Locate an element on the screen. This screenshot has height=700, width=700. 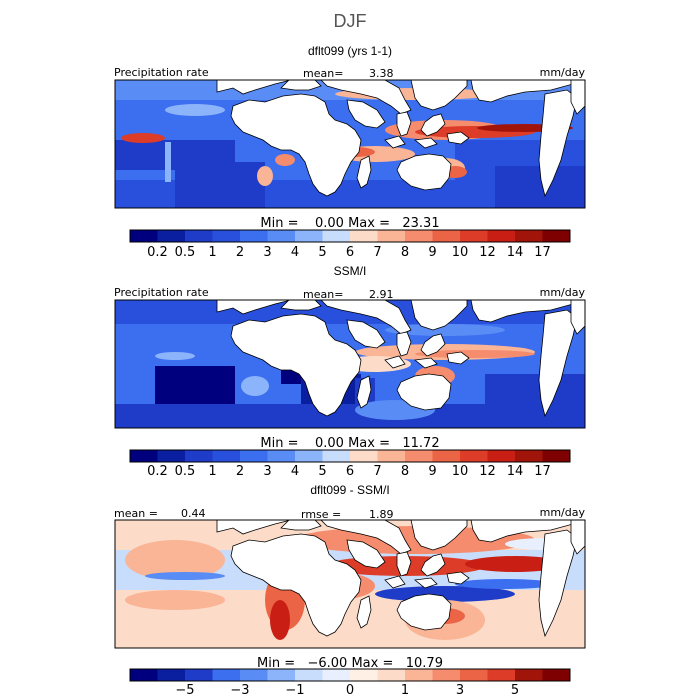
mean-value: 3.38 is located at coordinates (381, 73).